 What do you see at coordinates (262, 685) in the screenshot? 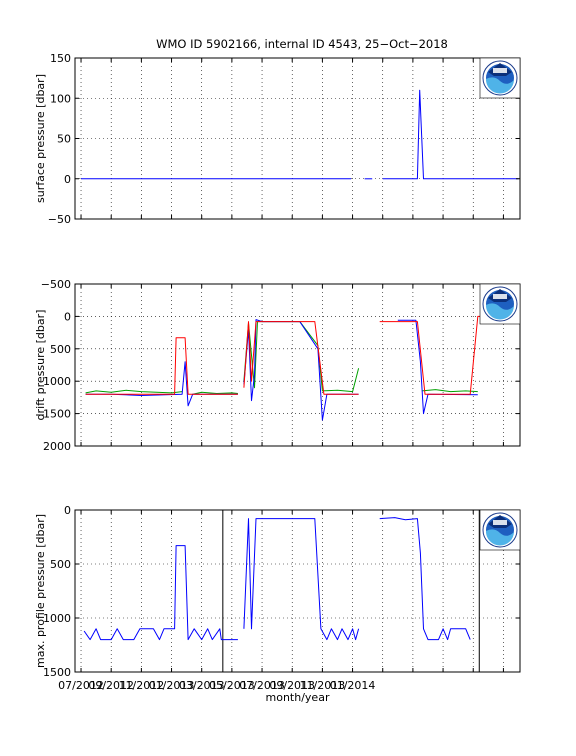
I see `x-tick-label: 07/2013` at bounding box center [262, 685].